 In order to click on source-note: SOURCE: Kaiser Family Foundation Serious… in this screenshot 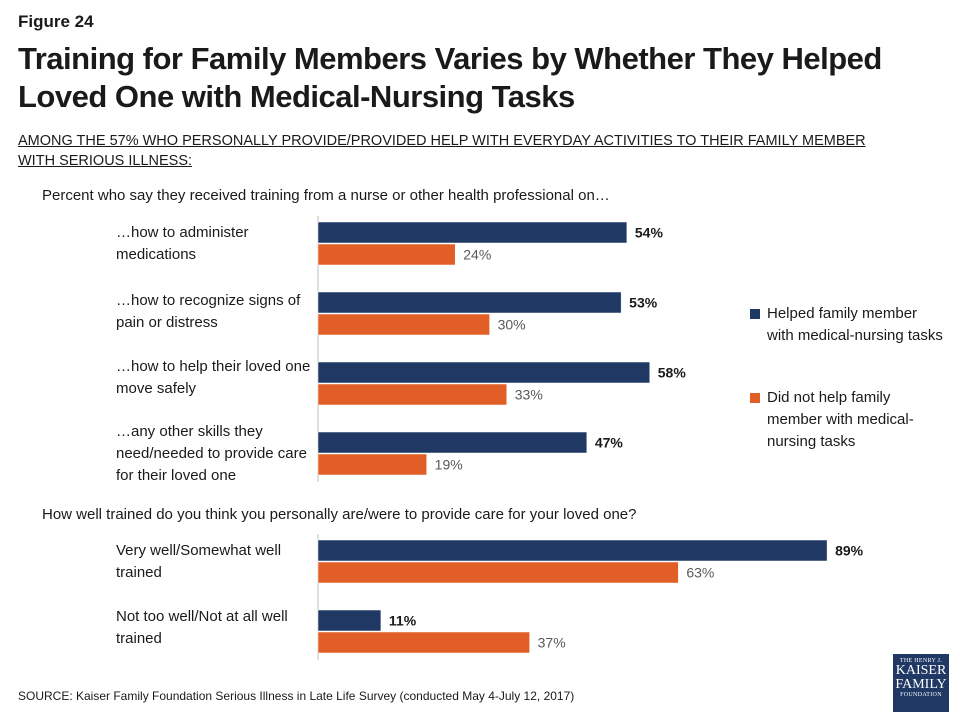, I will do `click(296, 696)`.